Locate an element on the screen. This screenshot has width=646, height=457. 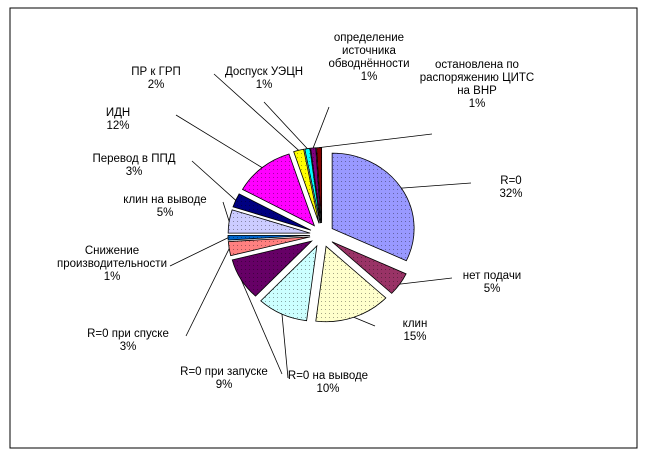
slice-label-4: R=0 при запуске 9% is located at coordinates (224, 378).